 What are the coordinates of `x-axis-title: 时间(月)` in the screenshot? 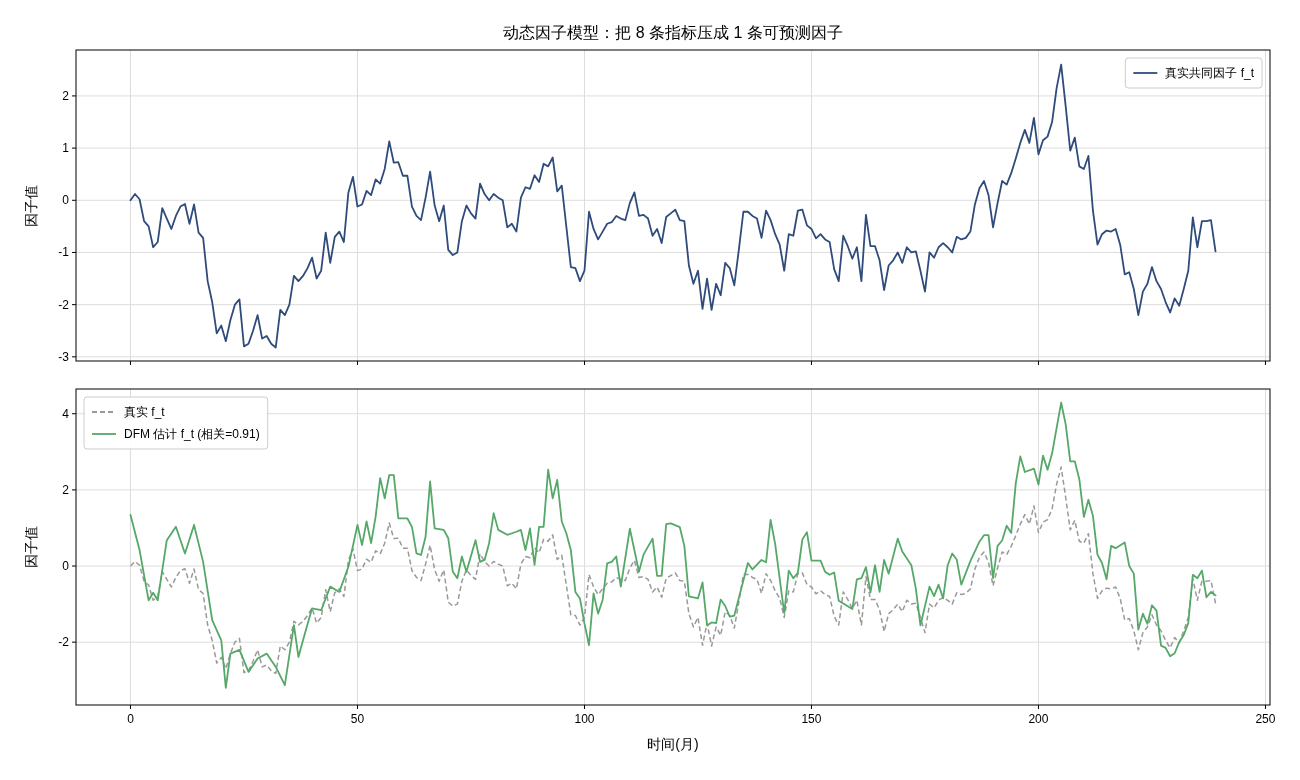 It's located at (673, 744).